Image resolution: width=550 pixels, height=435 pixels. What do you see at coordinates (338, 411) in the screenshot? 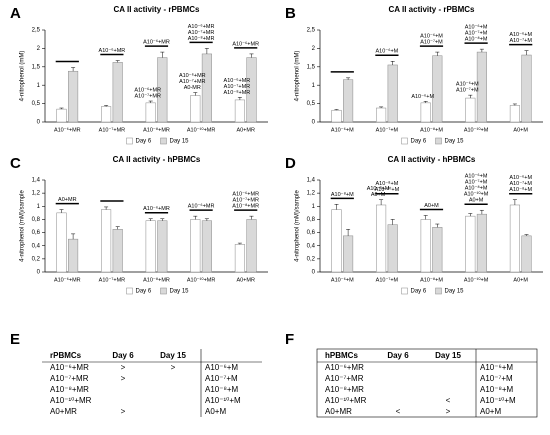
I see `table-cell: A0+MR` at bounding box center [338, 411].